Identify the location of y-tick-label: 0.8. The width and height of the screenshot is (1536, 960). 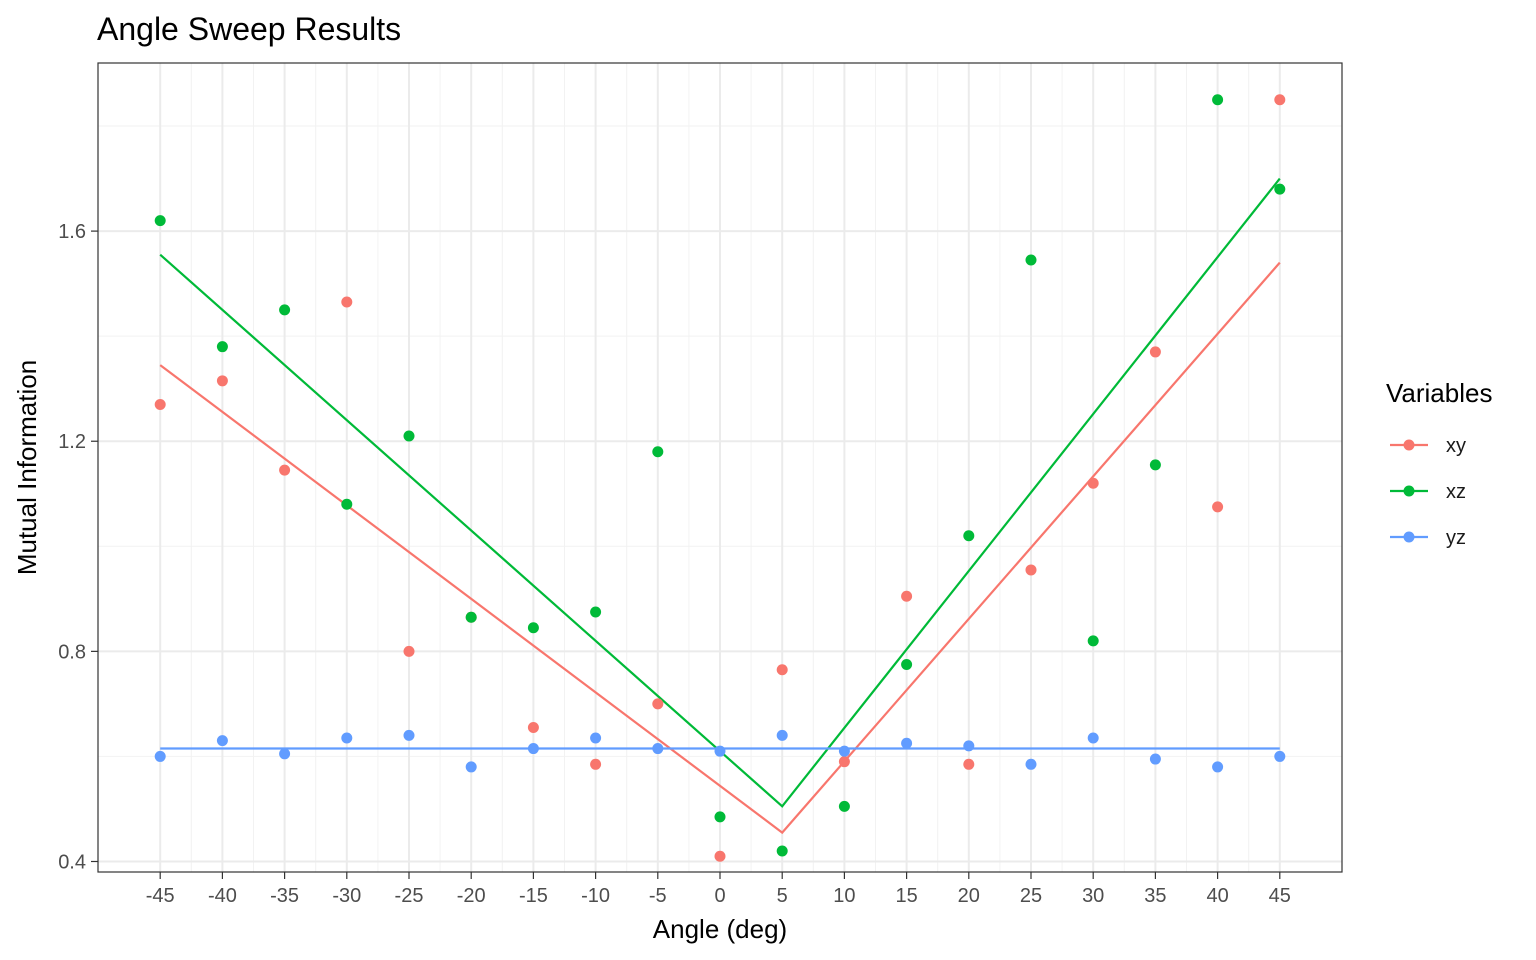
(72, 652).